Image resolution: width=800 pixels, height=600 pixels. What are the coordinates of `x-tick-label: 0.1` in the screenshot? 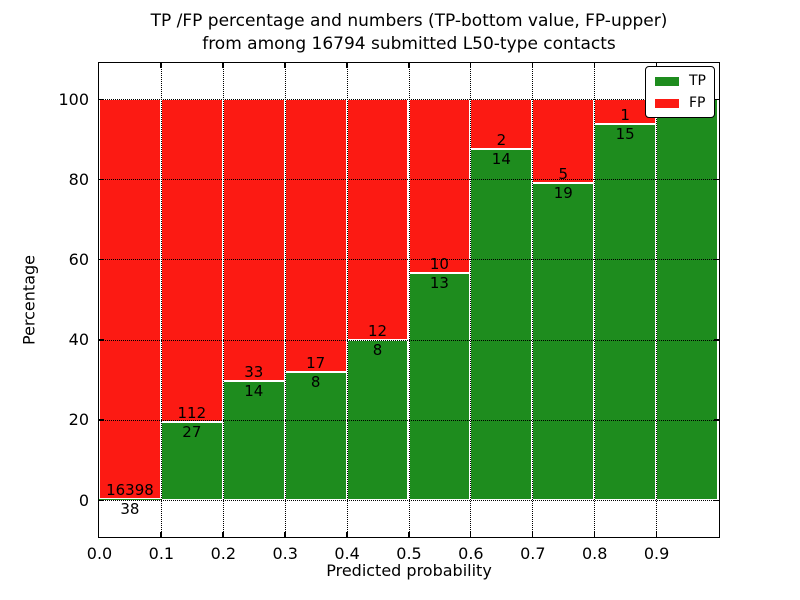 It's located at (161, 553).